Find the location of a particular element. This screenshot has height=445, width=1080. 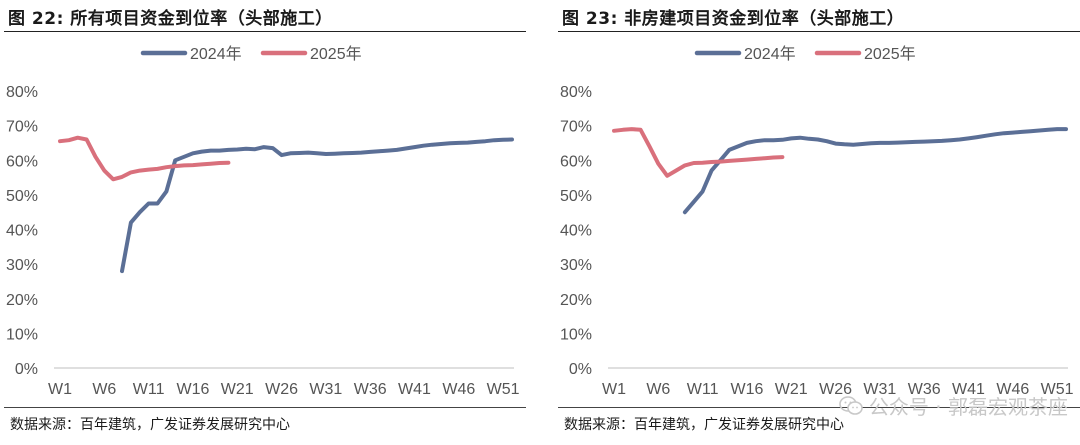

watermark-text: 公众号 · 郭磊宏观茶座 is located at coordinates (968, 407).